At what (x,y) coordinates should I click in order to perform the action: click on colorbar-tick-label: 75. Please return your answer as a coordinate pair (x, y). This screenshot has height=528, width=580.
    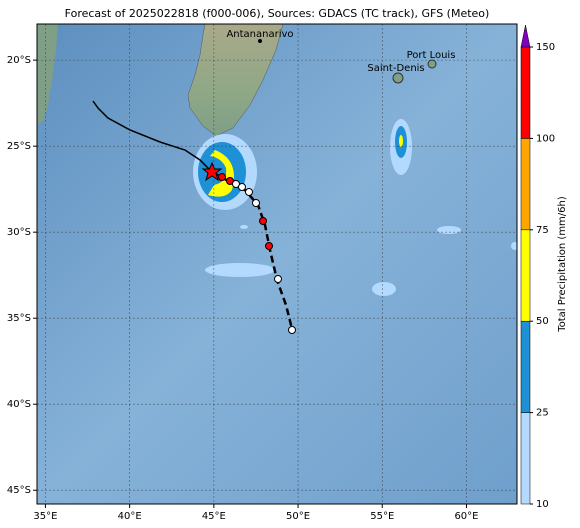
    Looking at the image, I should click on (542, 230).